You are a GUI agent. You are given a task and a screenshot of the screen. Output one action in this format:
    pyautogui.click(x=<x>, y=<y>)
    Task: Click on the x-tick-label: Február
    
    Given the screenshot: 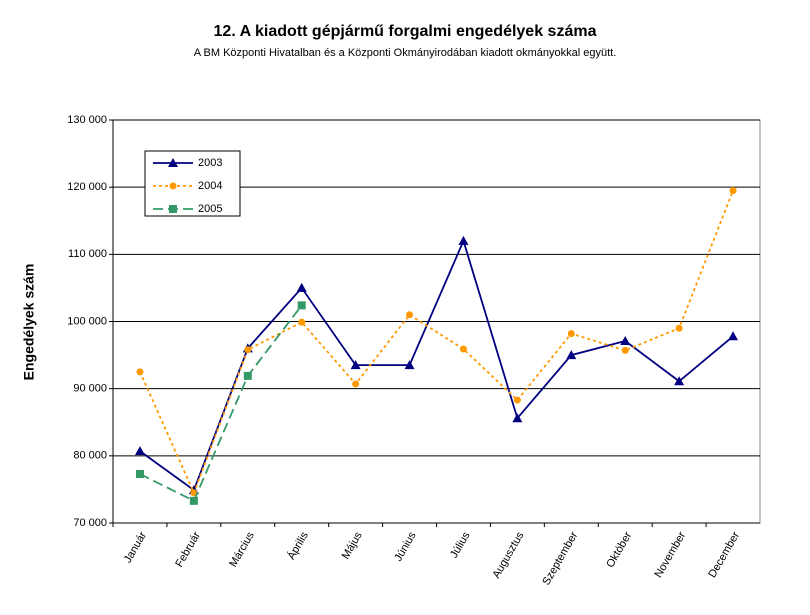 What is the action you would take?
    pyautogui.click(x=188, y=550)
    